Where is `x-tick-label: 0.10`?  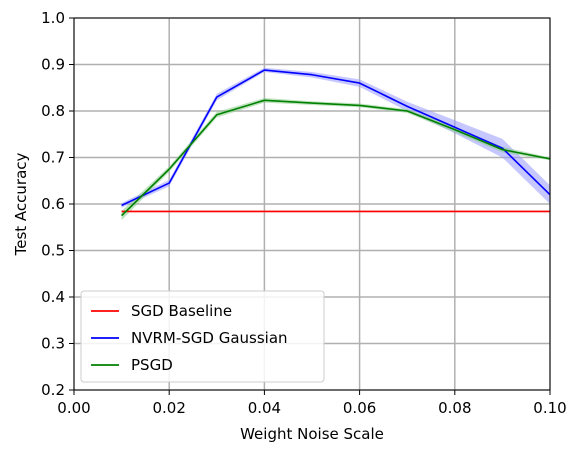
x-tick-label: 0.10 is located at coordinates (549, 408).